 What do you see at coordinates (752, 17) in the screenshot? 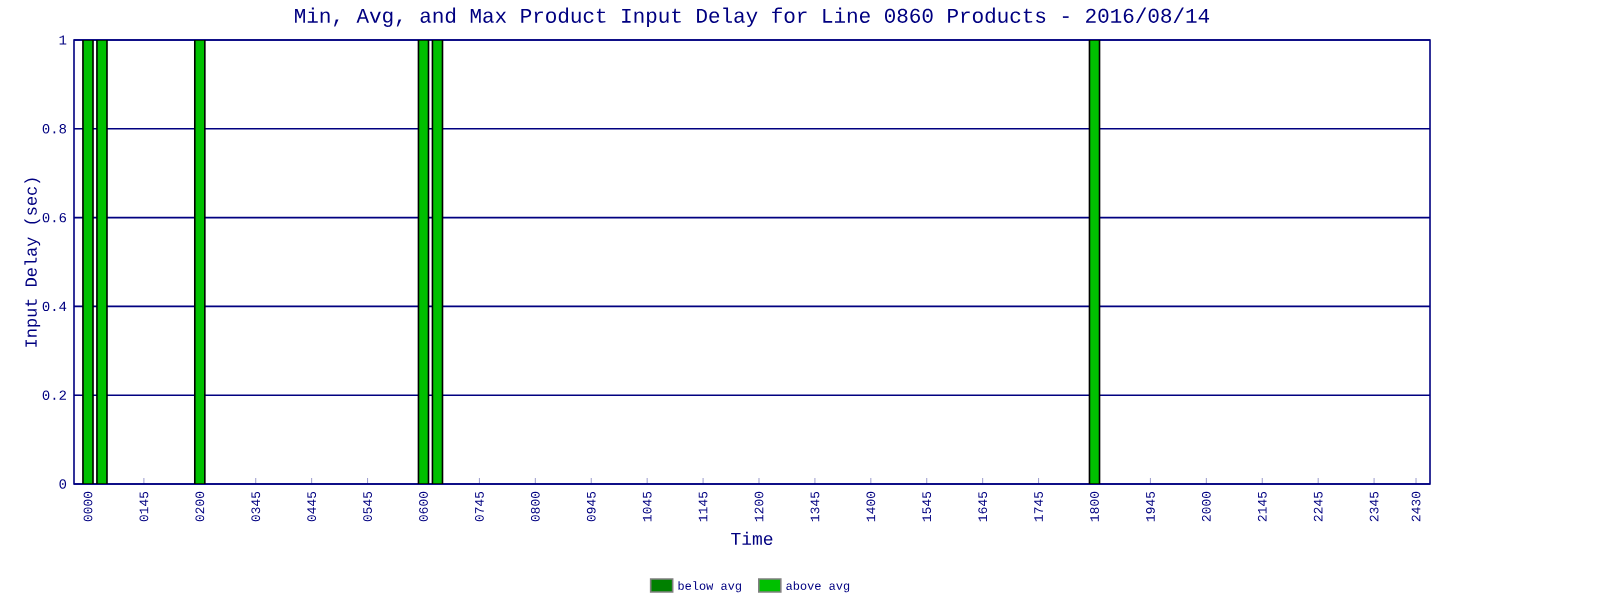
I see `chart-title: Min, Avg, and Max Product Input Delay for Line 0860 Products - 2016/08/14` at bounding box center [752, 17].